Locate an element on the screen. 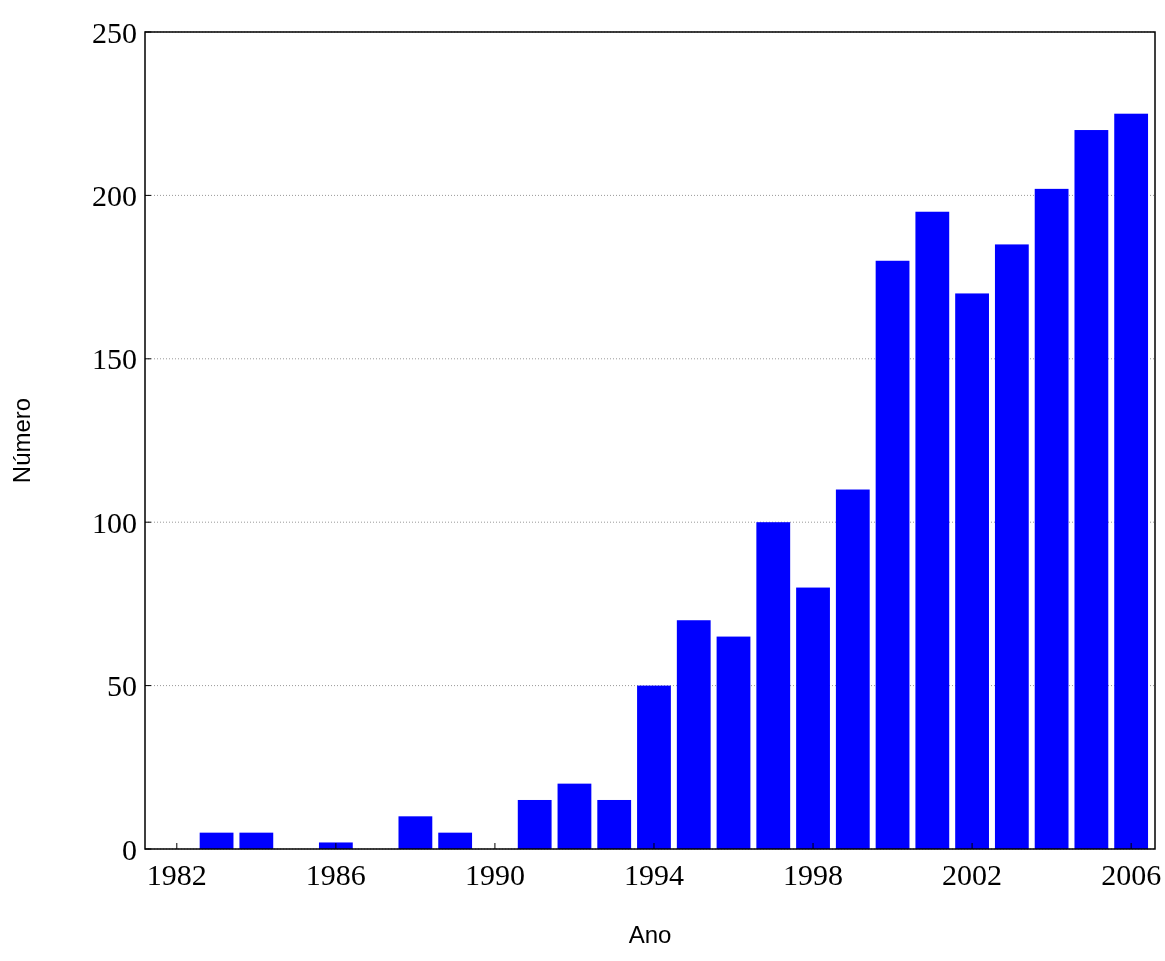  x-tick-label: 2002 is located at coordinates (972, 874).